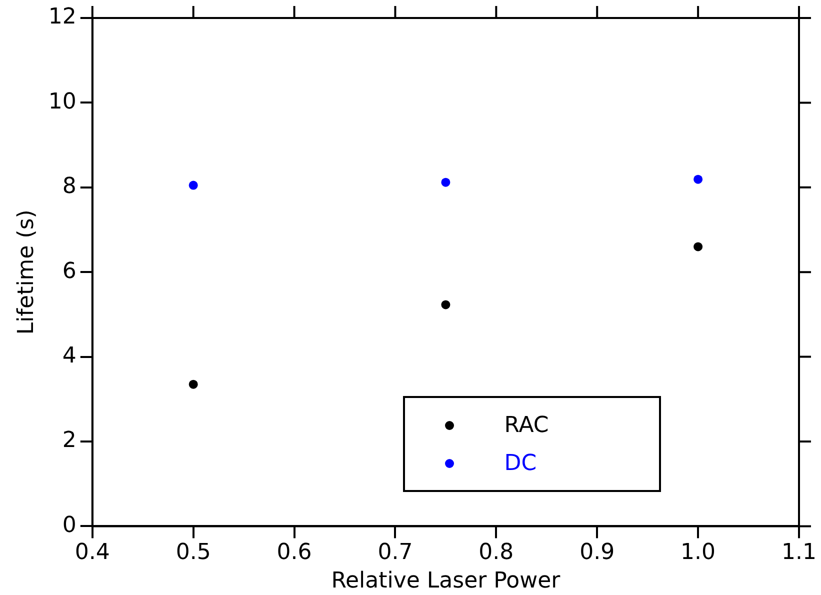 Image resolution: width=821 pixels, height=595 pixels. I want to click on x-tick-label: 0.5, so click(193, 553).